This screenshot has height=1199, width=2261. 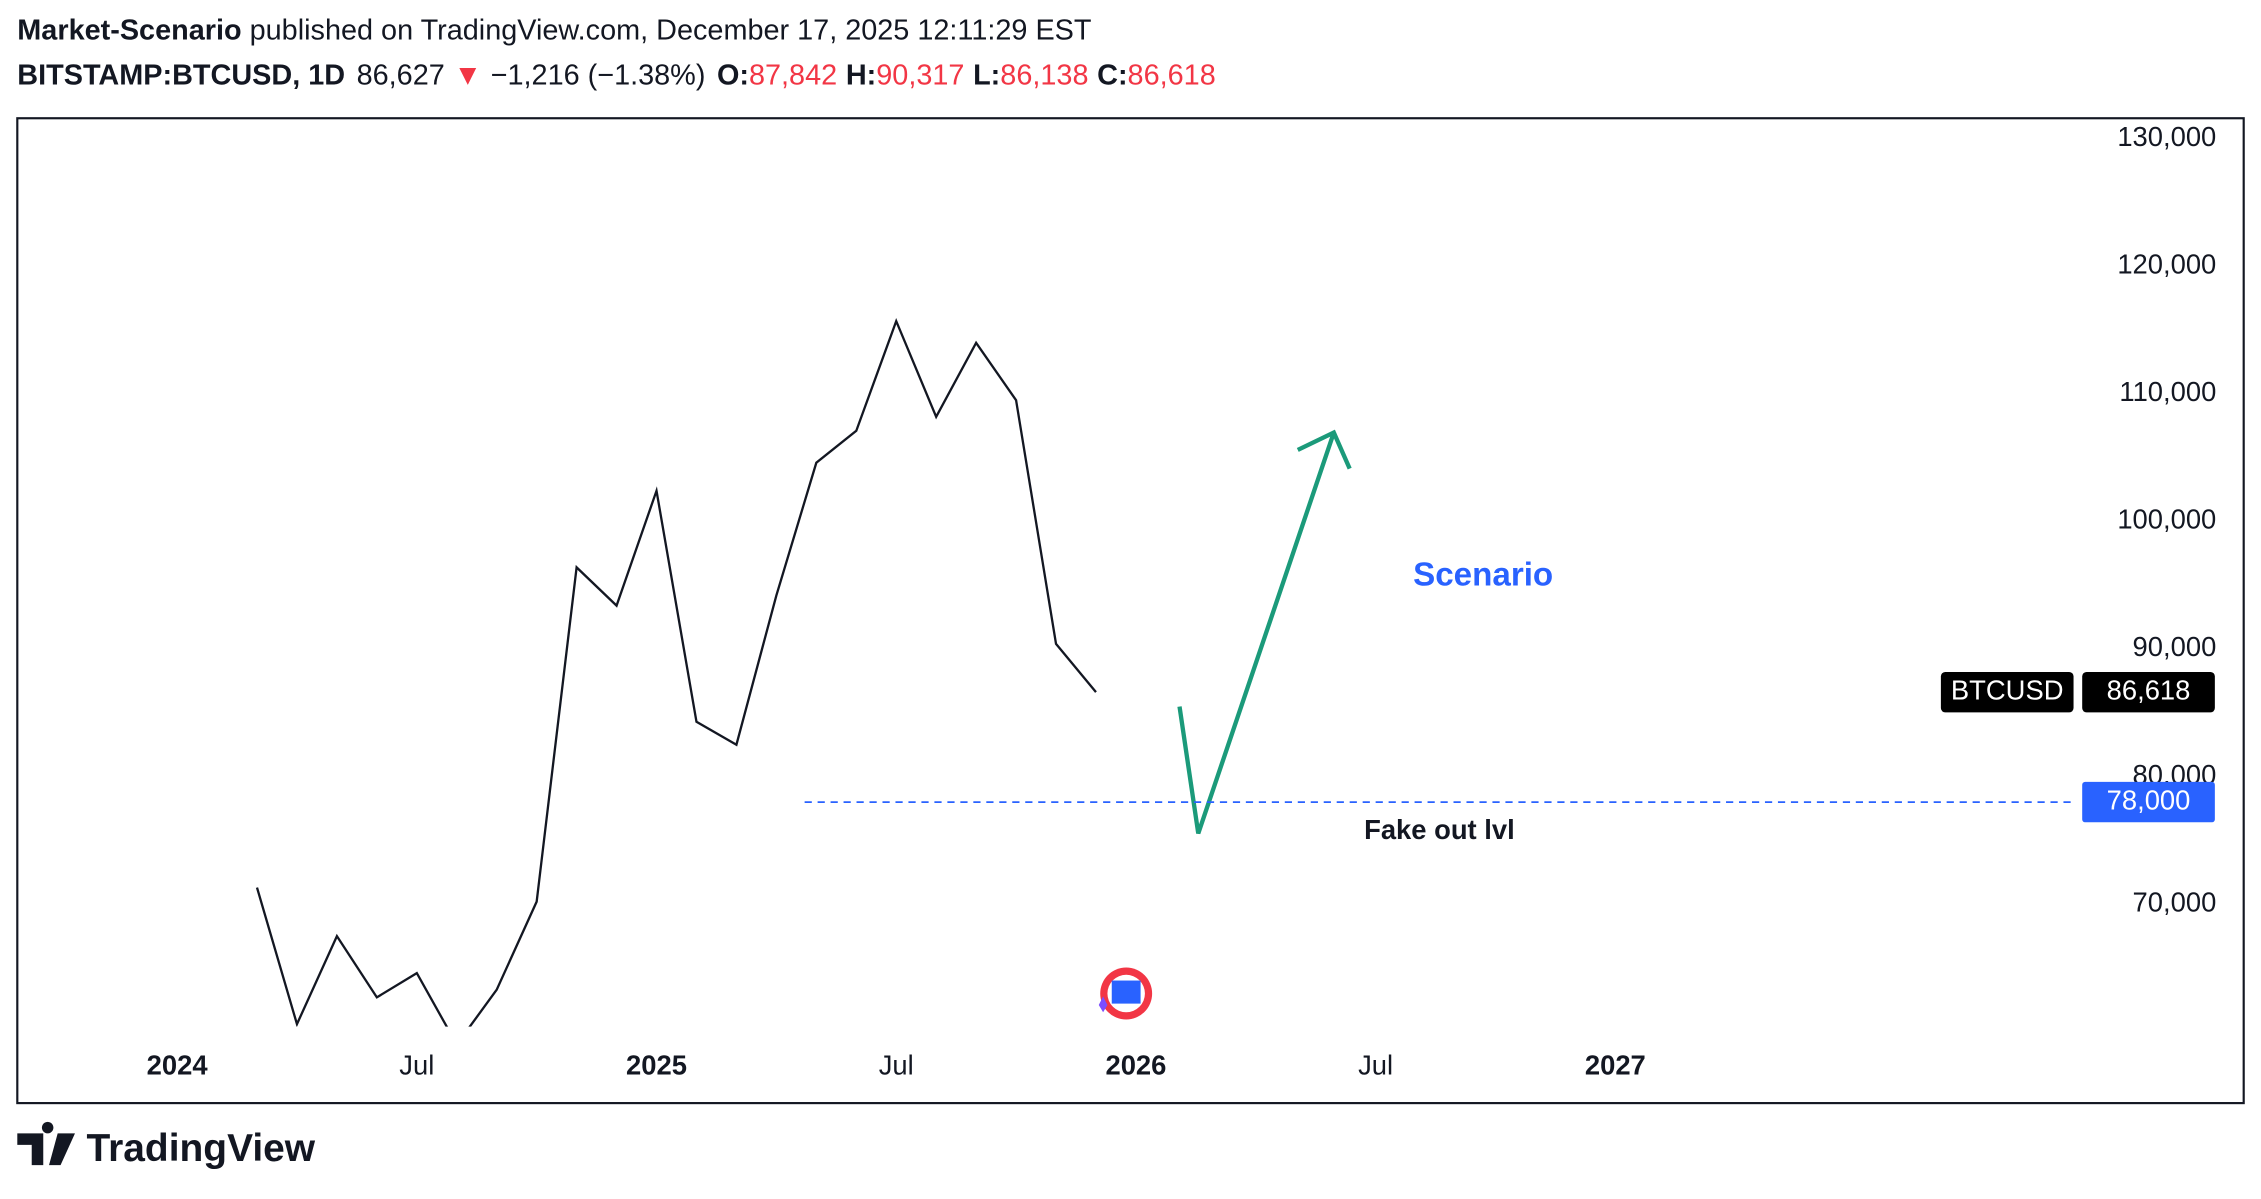 I want to click on arrow-head, so click(x=1324, y=449).